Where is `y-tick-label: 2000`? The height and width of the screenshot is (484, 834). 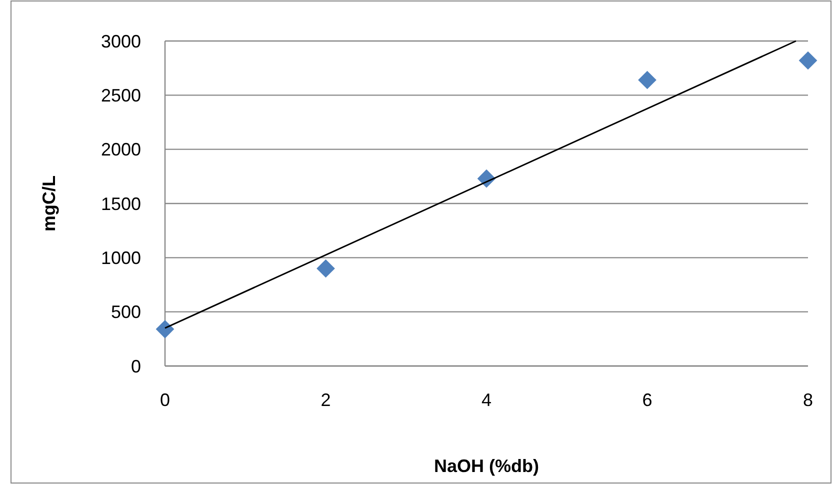
y-tick-label: 2000 is located at coordinates (120, 150).